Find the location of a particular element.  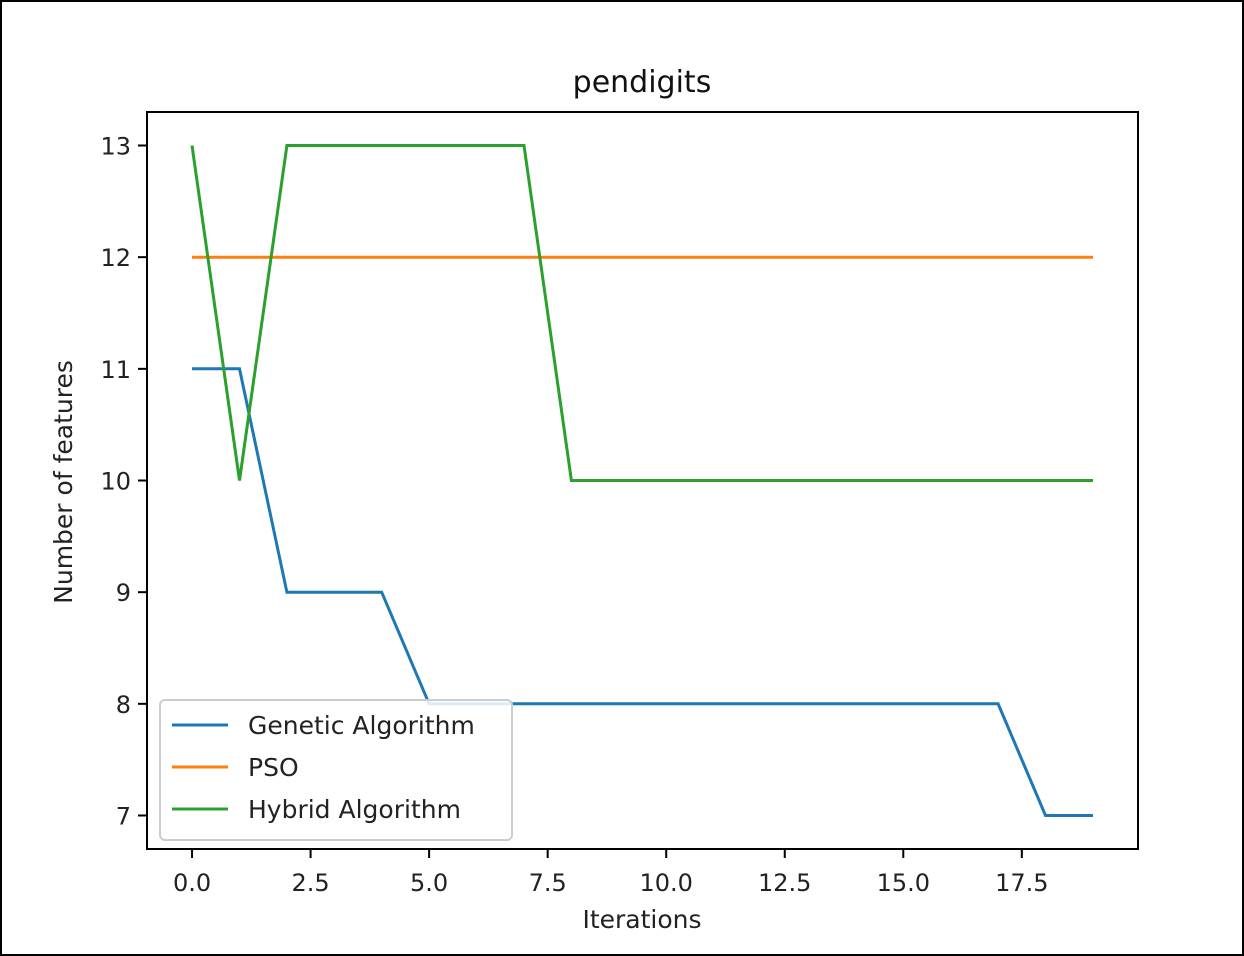

x-tick-label: 15.0 is located at coordinates (903, 883).